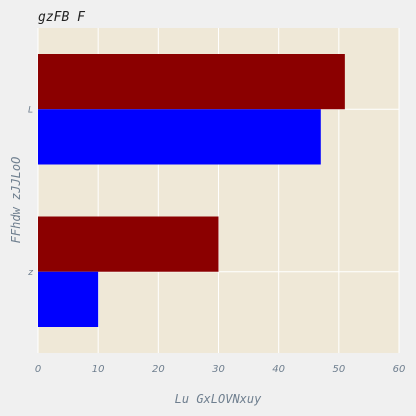 The width and height of the screenshot is (416, 416). Describe the element at coordinates (38, 369) in the screenshot. I see `x-tick-label: 0` at that location.